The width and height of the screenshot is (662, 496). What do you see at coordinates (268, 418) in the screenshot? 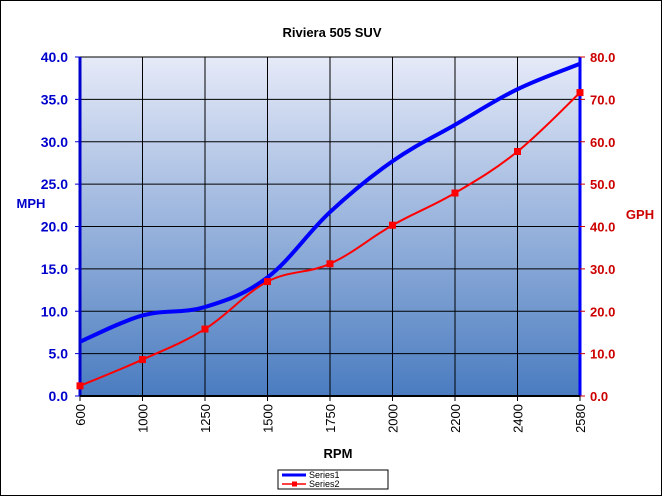
I see `x-tick-label: 1500` at bounding box center [268, 418].